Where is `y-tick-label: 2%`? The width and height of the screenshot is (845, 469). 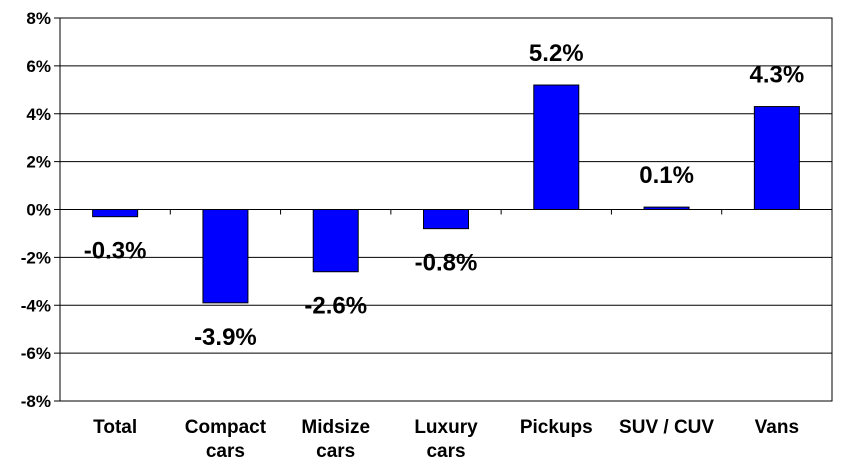 y-tick-label: 2% is located at coordinates (38, 162).